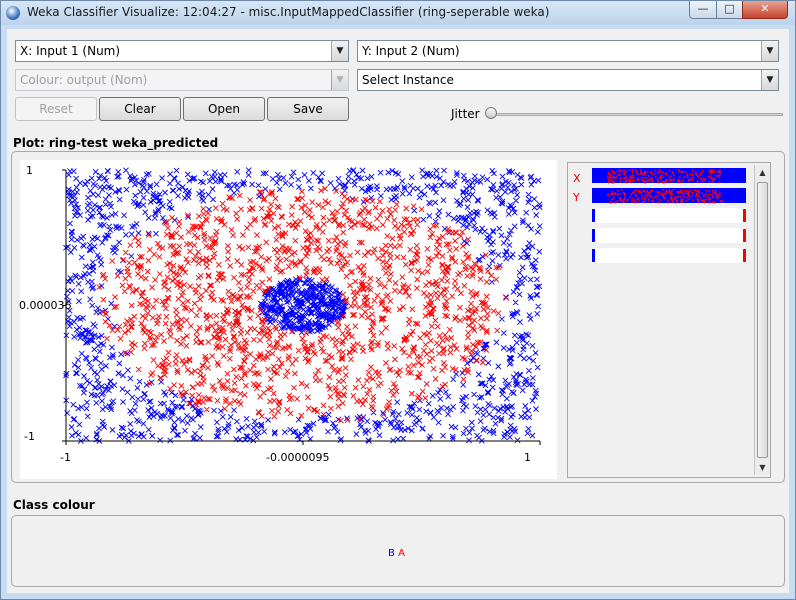 The image size is (796, 600). Describe the element at coordinates (29, 170) in the screenshot. I see `y-axis-max-label: 1` at that location.